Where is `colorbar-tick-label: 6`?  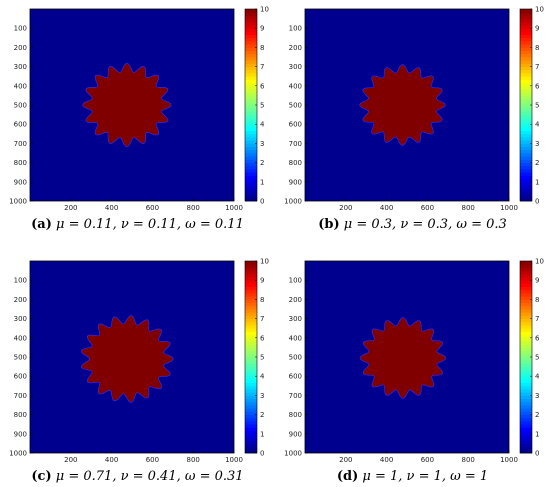 colorbar-tick-label: 6 is located at coordinates (537, 86).